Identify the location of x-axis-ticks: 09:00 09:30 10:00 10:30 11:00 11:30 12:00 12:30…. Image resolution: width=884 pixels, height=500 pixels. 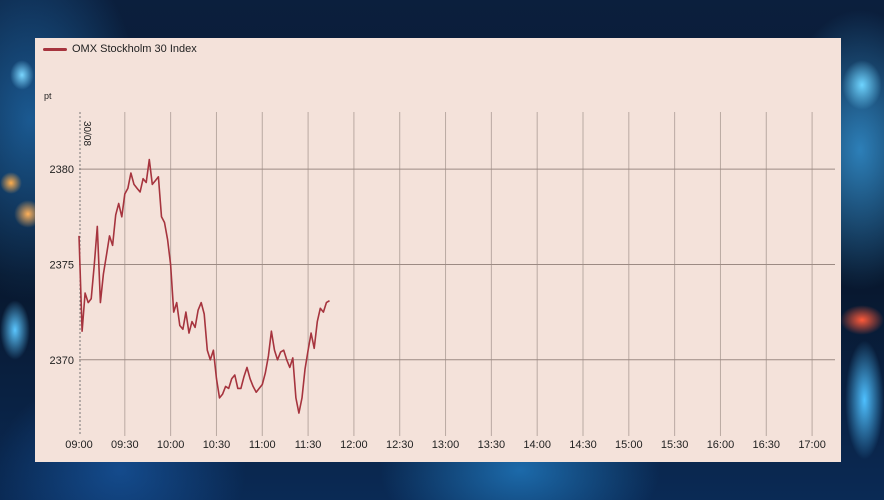
(445, 445).